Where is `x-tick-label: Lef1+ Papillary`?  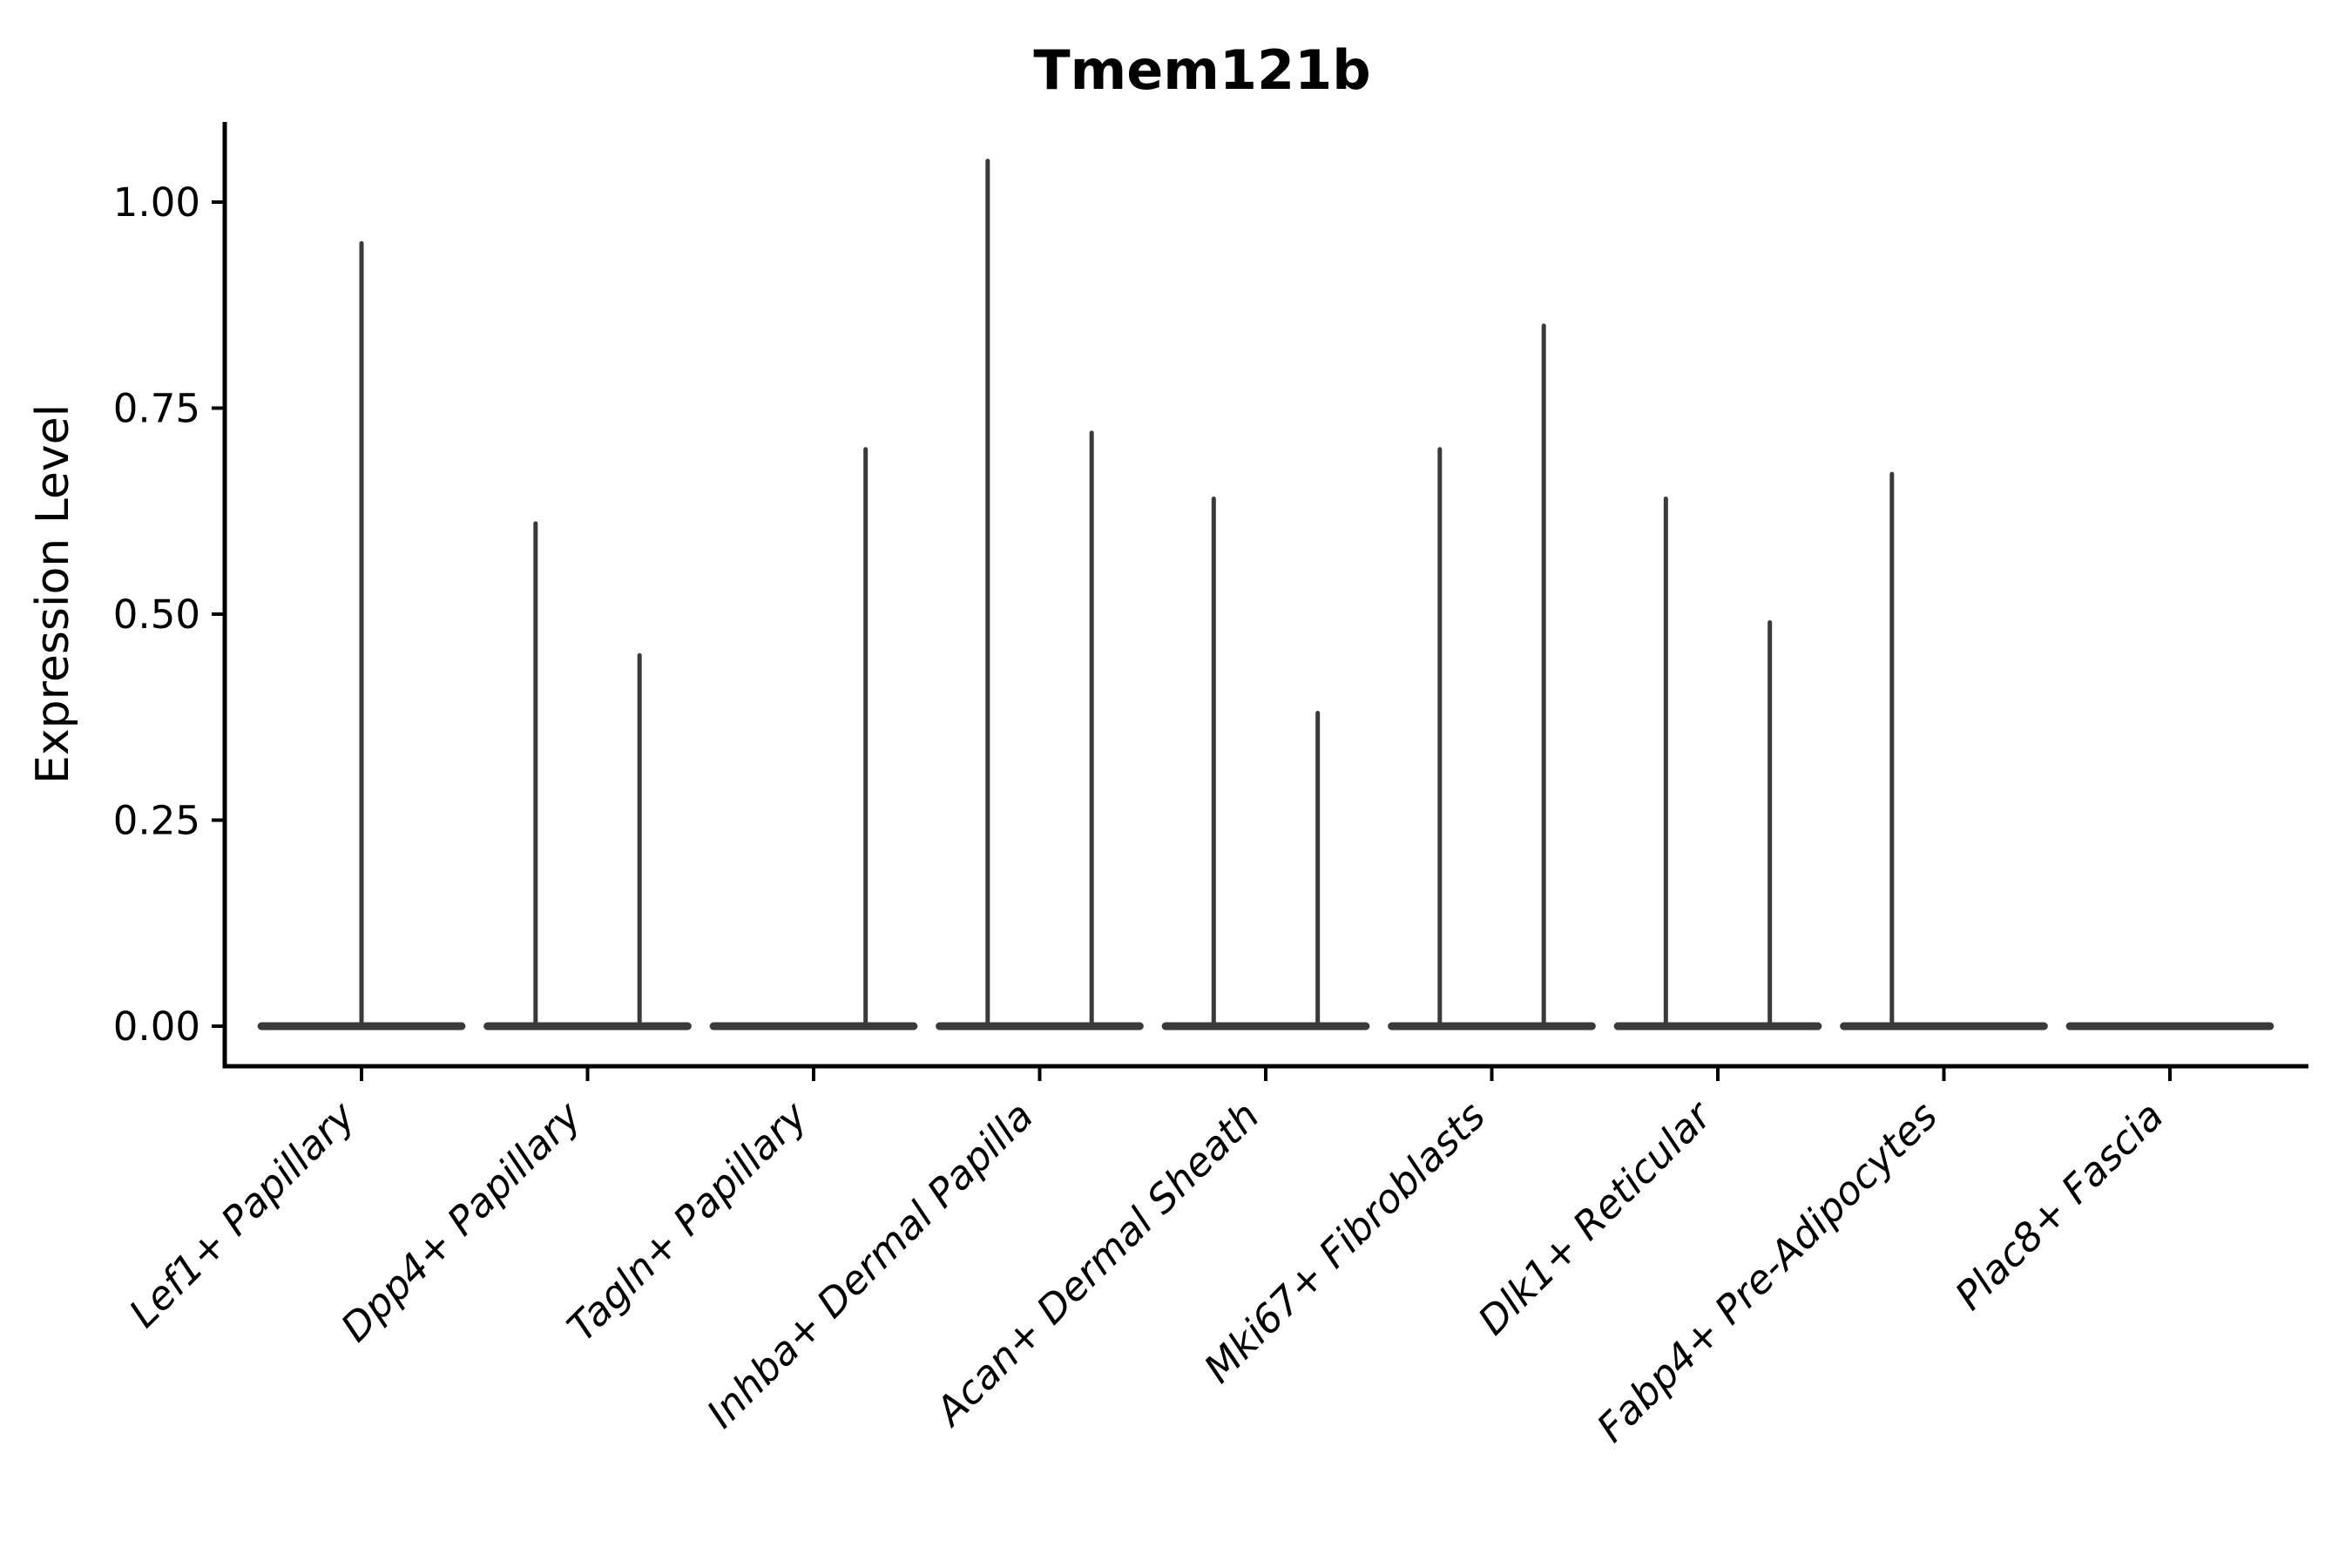
x-tick-label: Lef1+ Papillary is located at coordinates (242, 1214).